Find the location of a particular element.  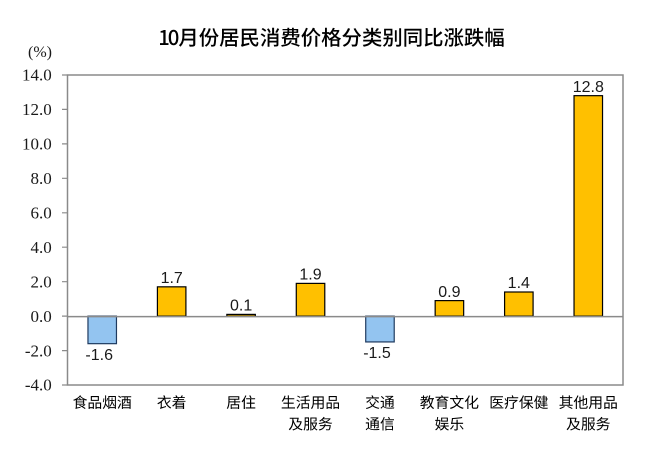

svg-text: 10.0 is located at coordinates (37, 144).